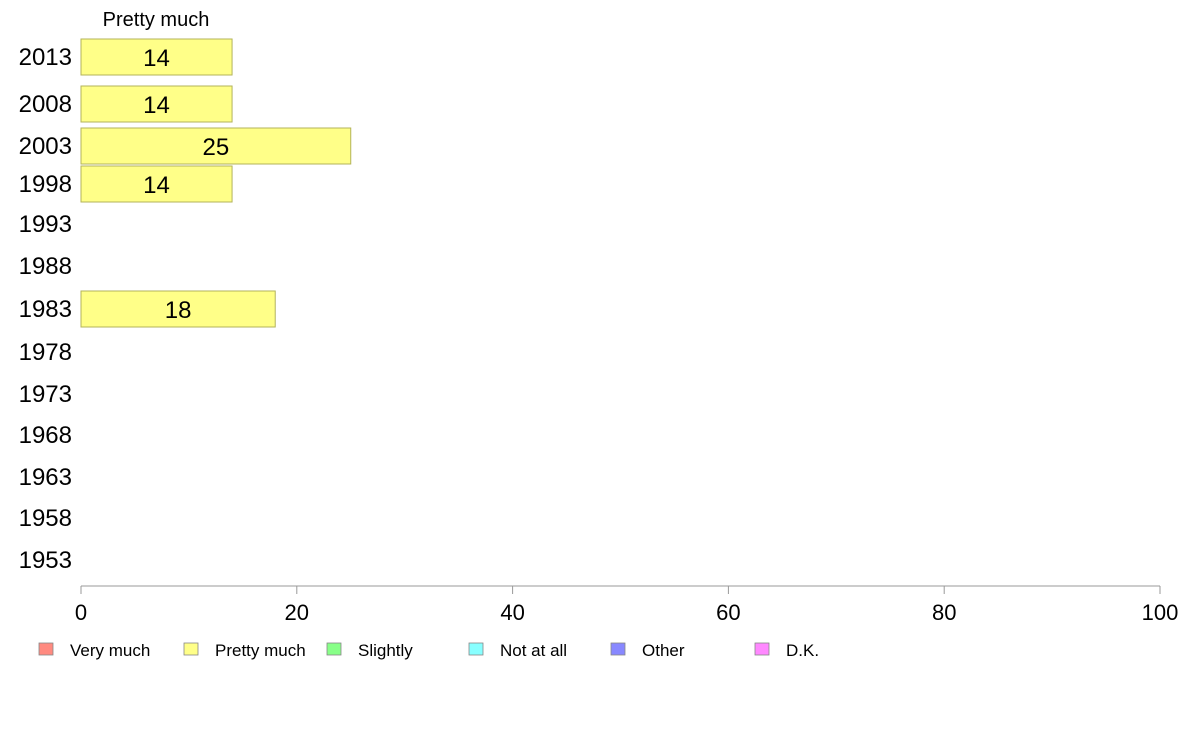 This screenshot has width=1188, height=741. Describe the element at coordinates (627, 605) in the screenshot. I see `x-axis: 0 20 40 60 80 100` at that location.